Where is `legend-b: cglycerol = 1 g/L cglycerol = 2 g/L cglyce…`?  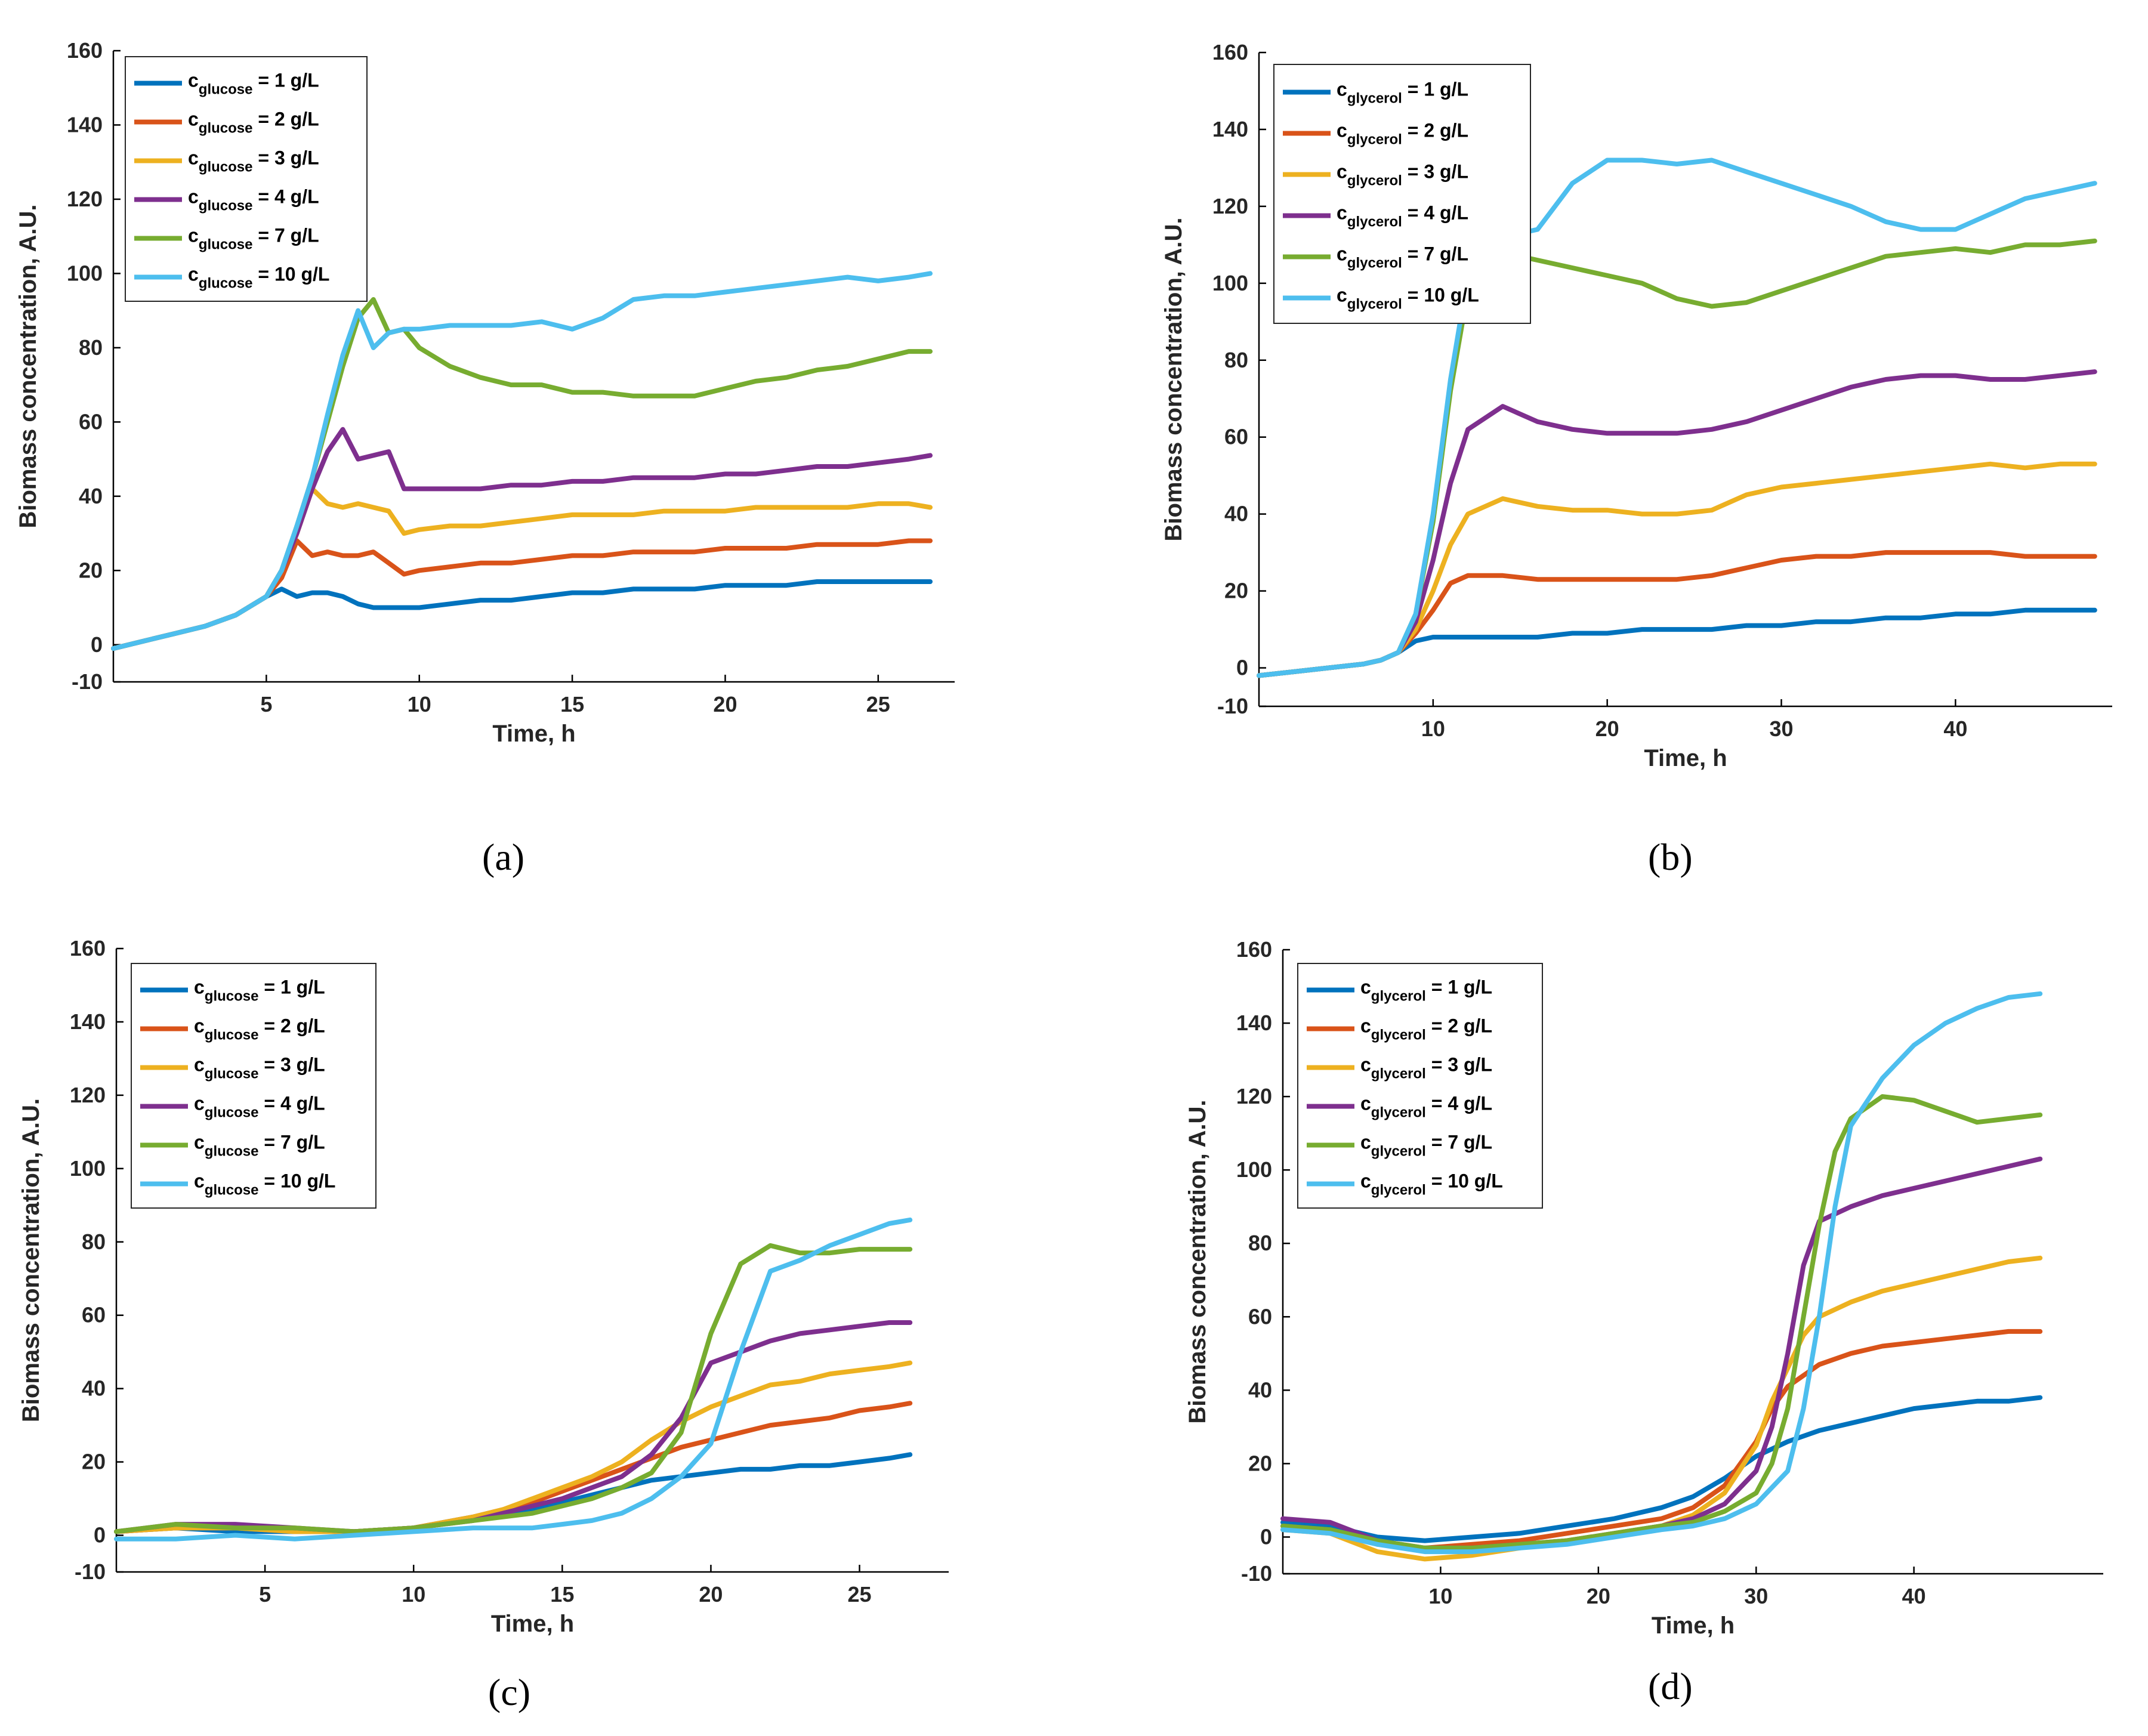
legend-b: cglycerol = 1 g/L cglycerol = 2 g/L cglyce… is located at coordinates (1402, 194).